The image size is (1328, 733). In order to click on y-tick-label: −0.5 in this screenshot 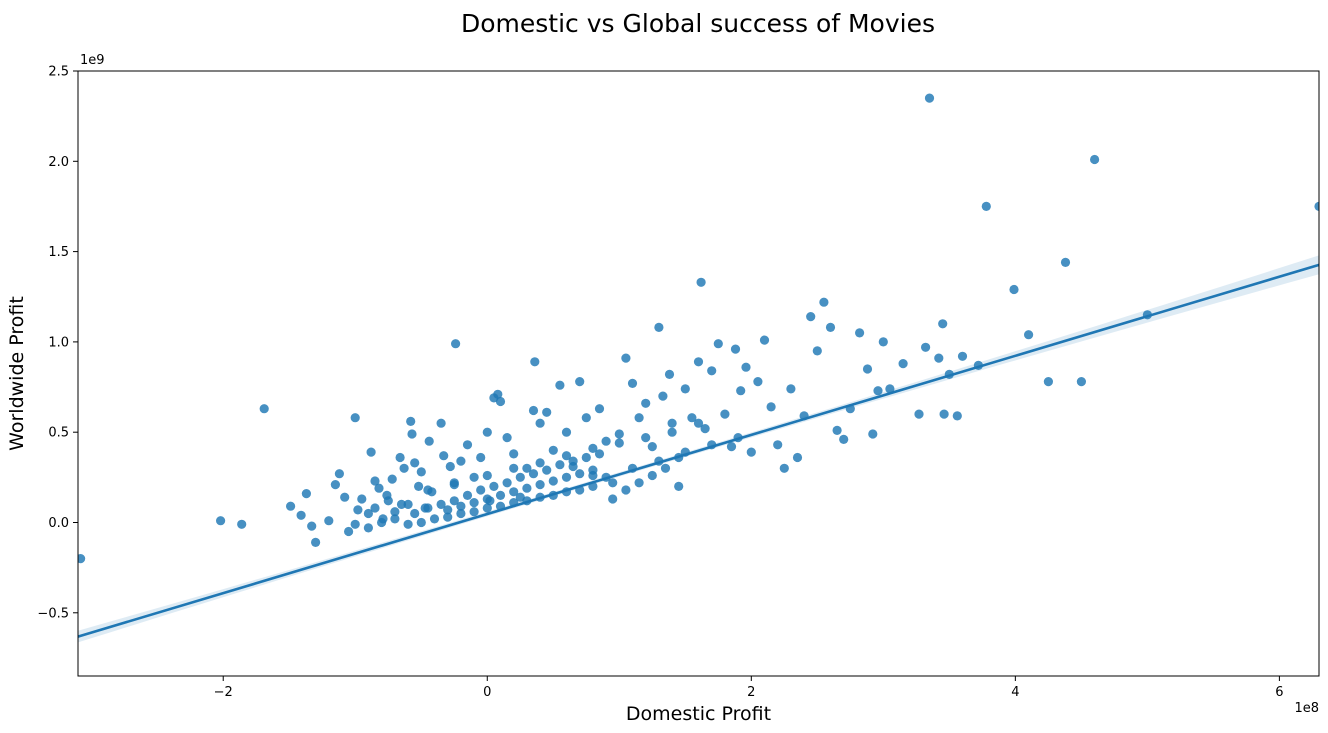, I will do `click(53, 613)`.